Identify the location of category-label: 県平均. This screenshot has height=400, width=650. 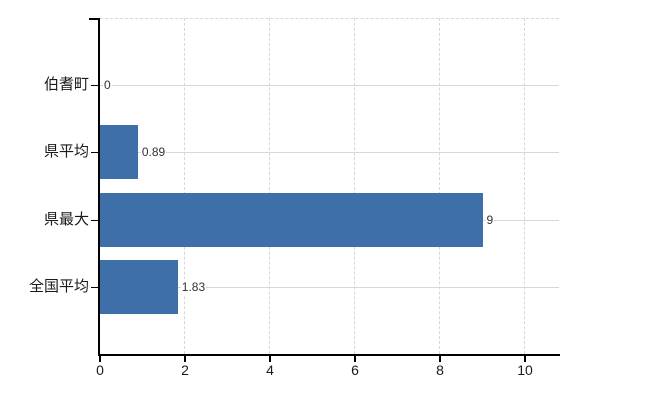
(66, 152).